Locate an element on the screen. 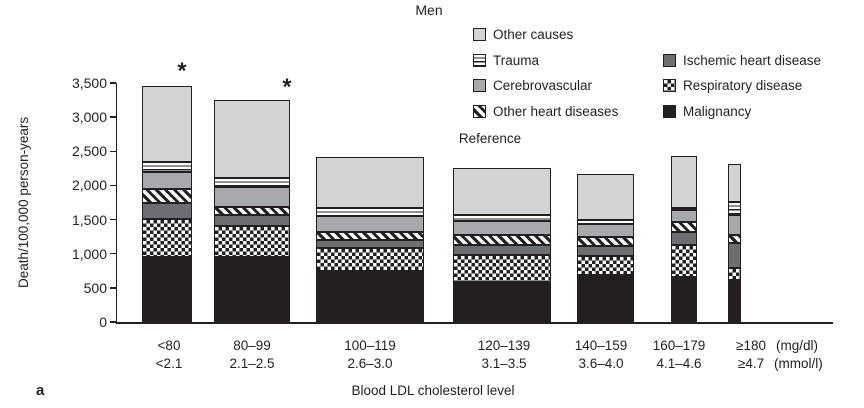 This screenshot has width=864, height=408. legend-label: Cerebrovascular is located at coordinates (543, 86).